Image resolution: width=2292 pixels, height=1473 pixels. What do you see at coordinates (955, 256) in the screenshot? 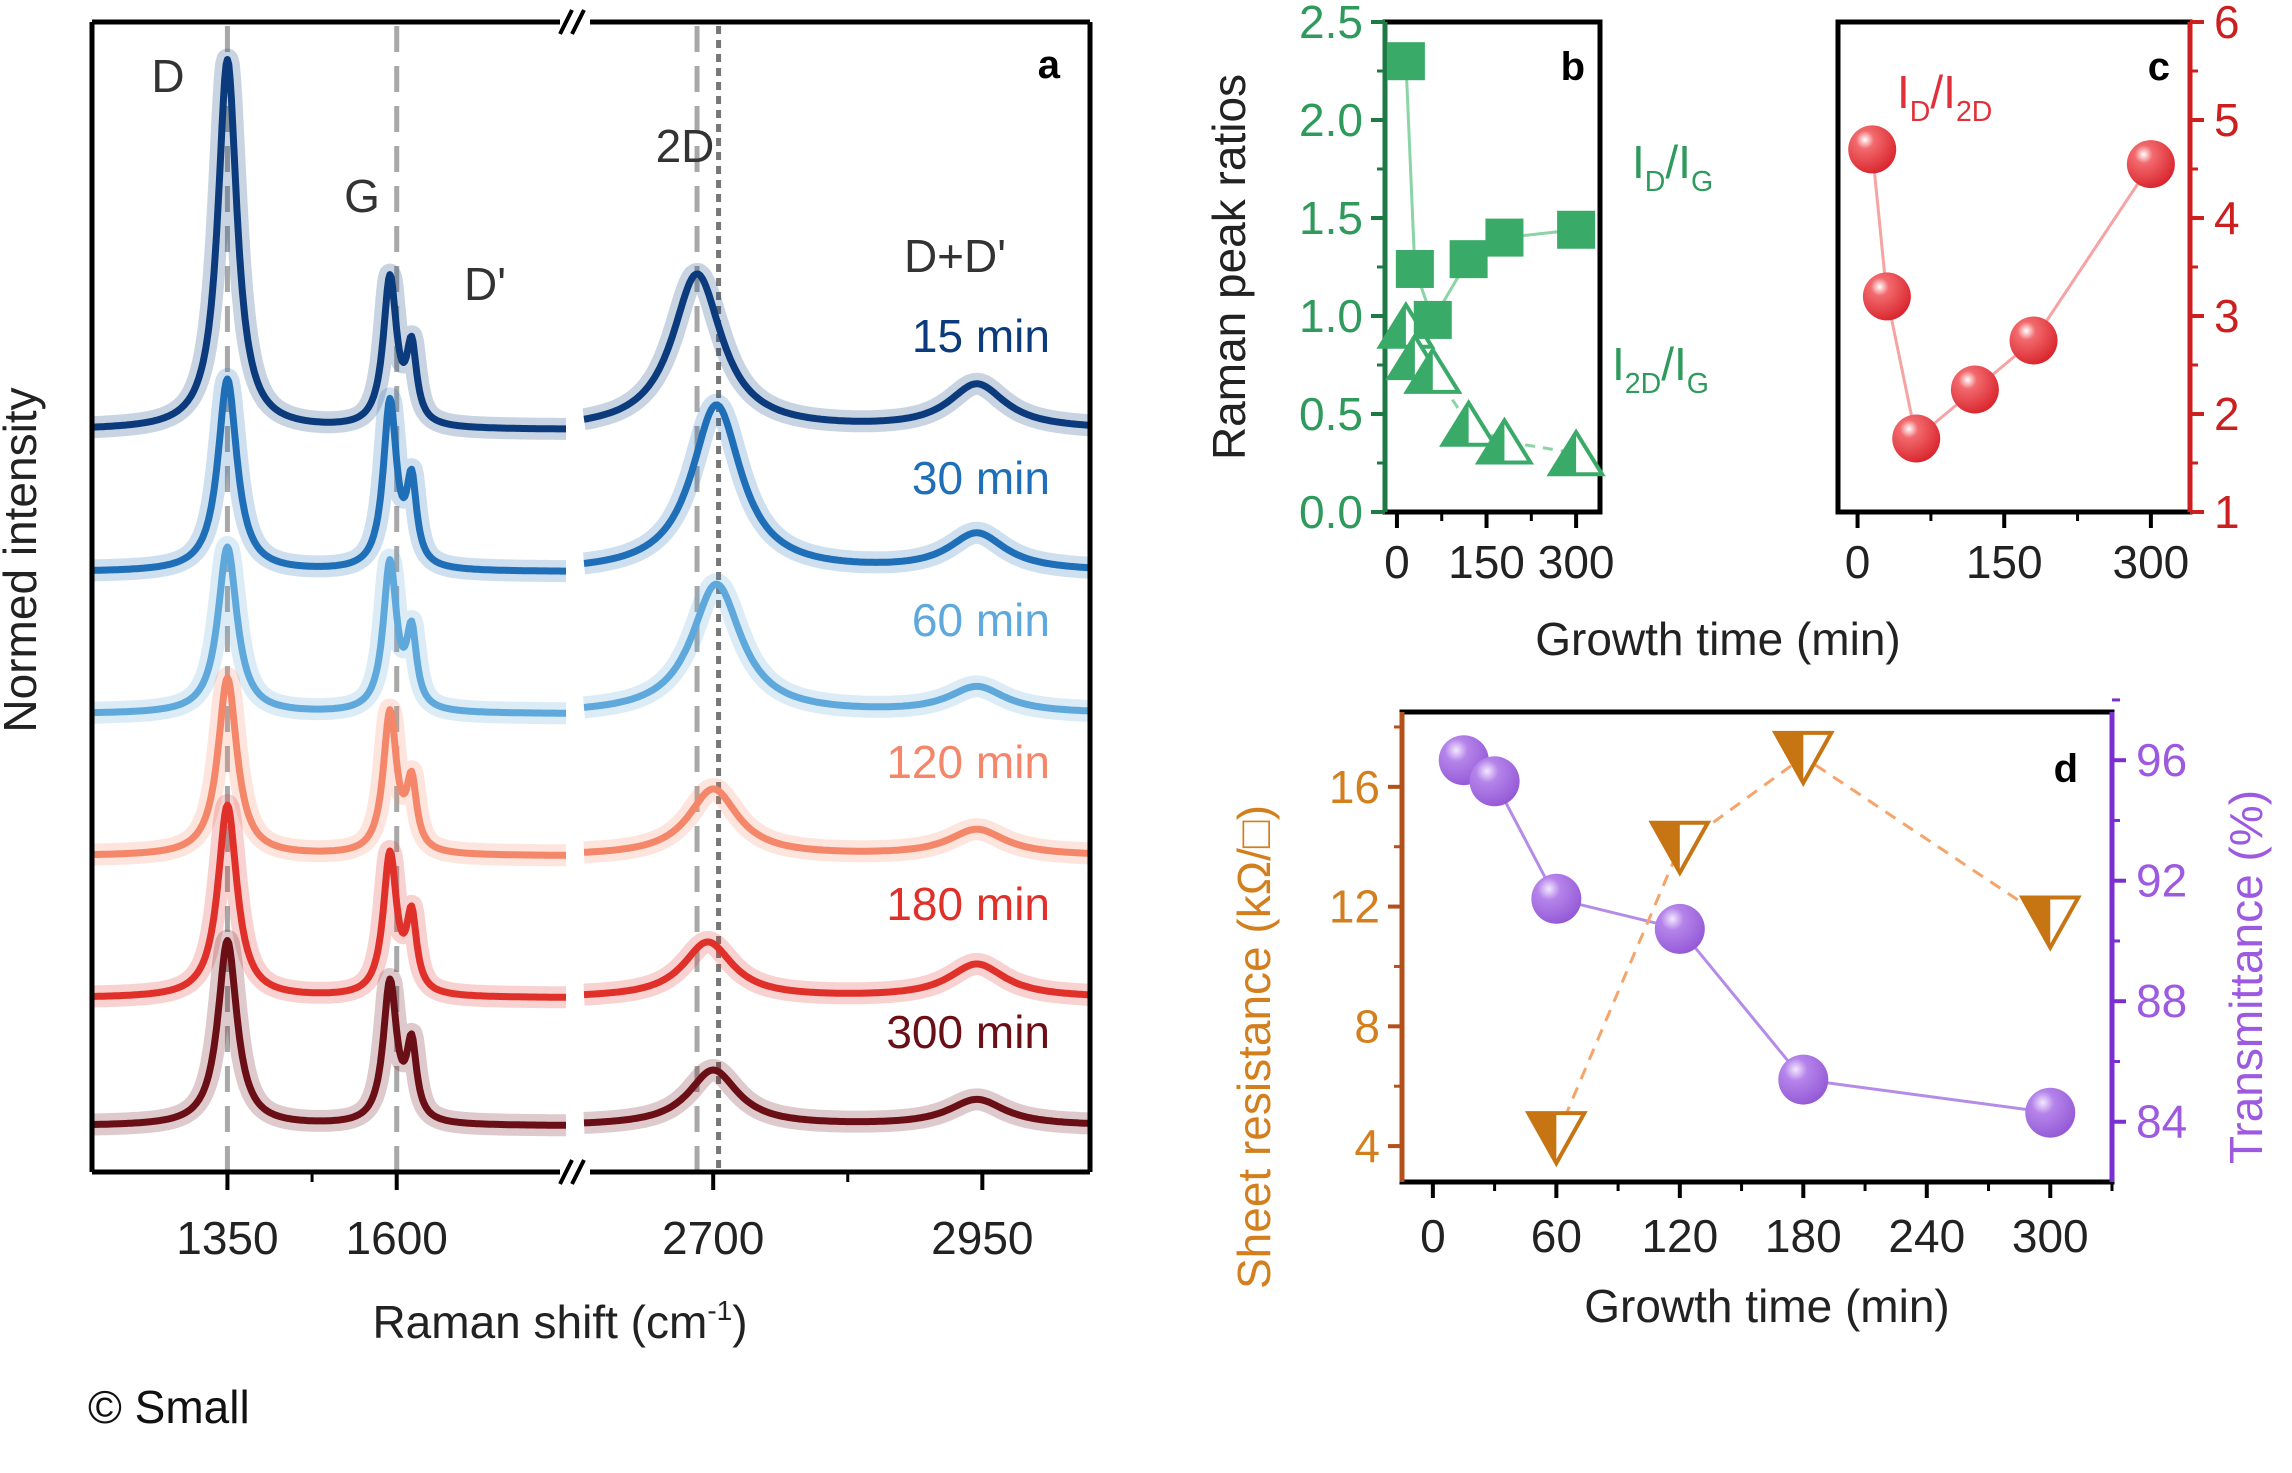
I see `peak-label: D+D'` at bounding box center [955, 256].